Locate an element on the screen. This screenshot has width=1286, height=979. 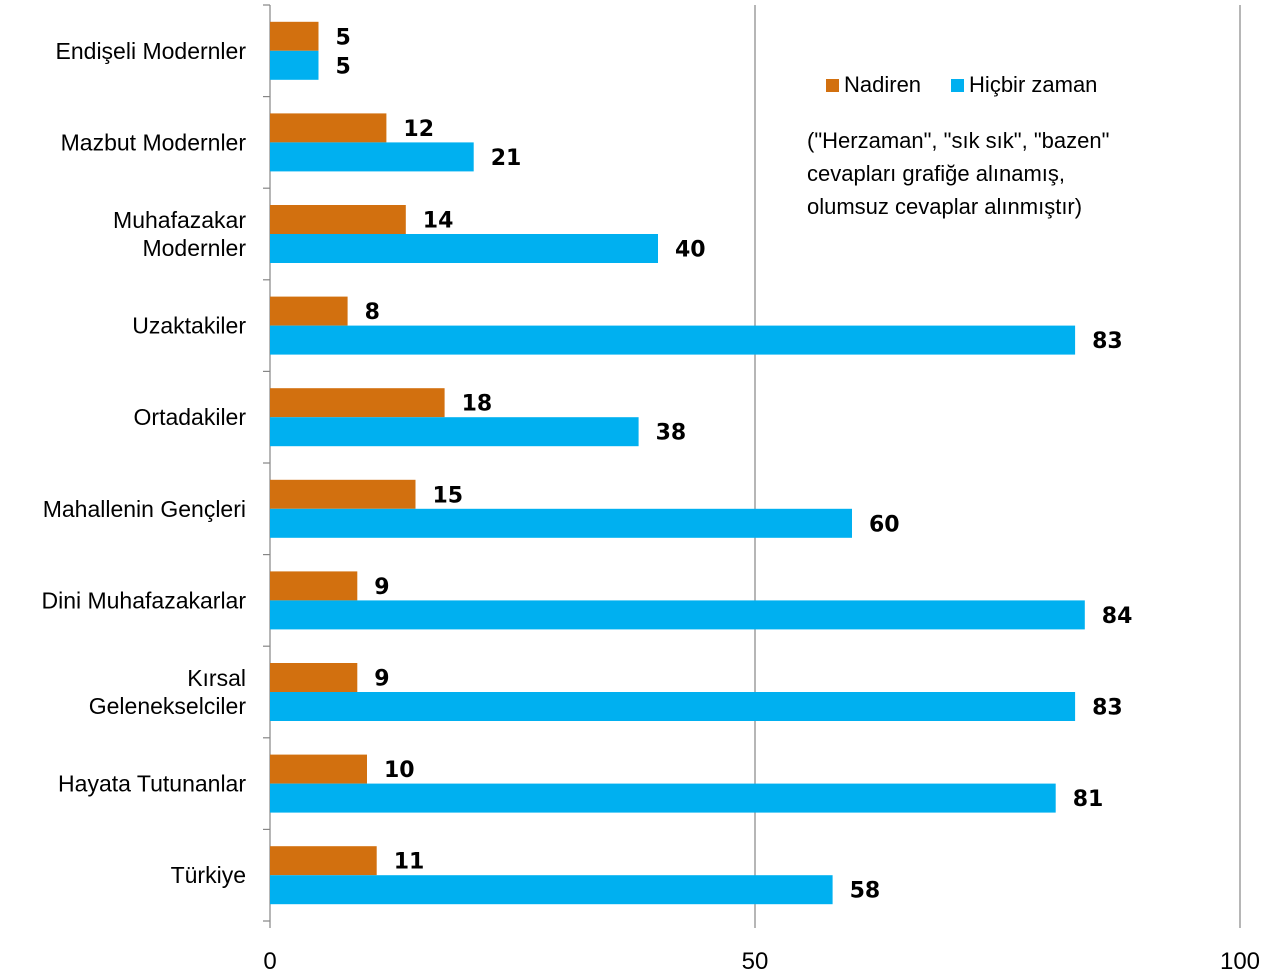
x-tick-label: 50 is located at coordinates (755, 961).